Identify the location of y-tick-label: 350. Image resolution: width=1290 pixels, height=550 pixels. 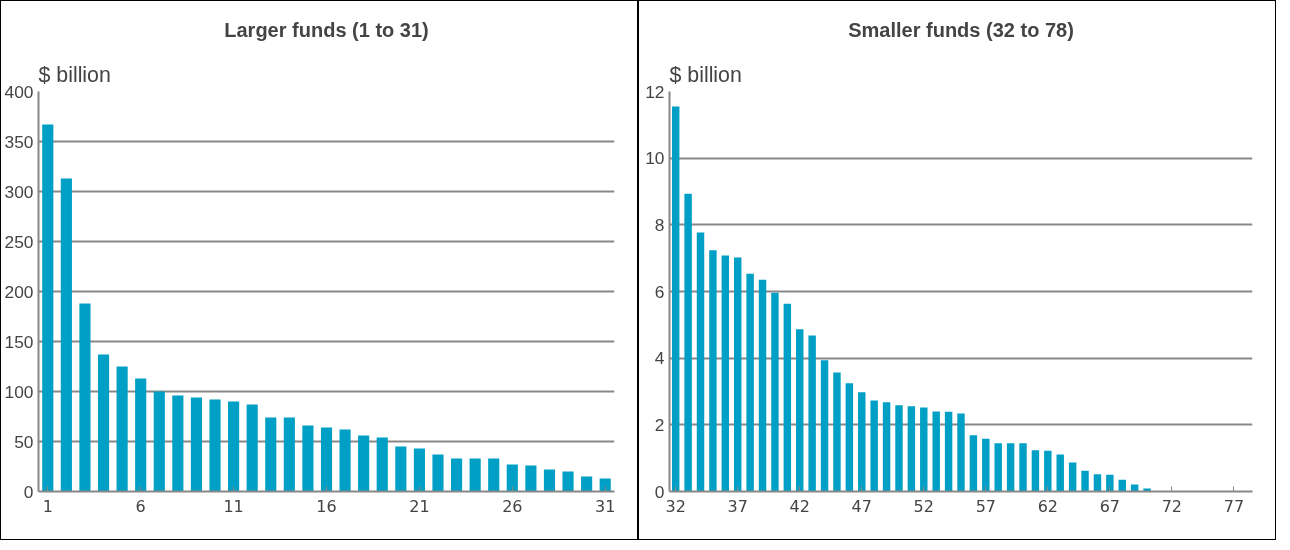
(19, 141).